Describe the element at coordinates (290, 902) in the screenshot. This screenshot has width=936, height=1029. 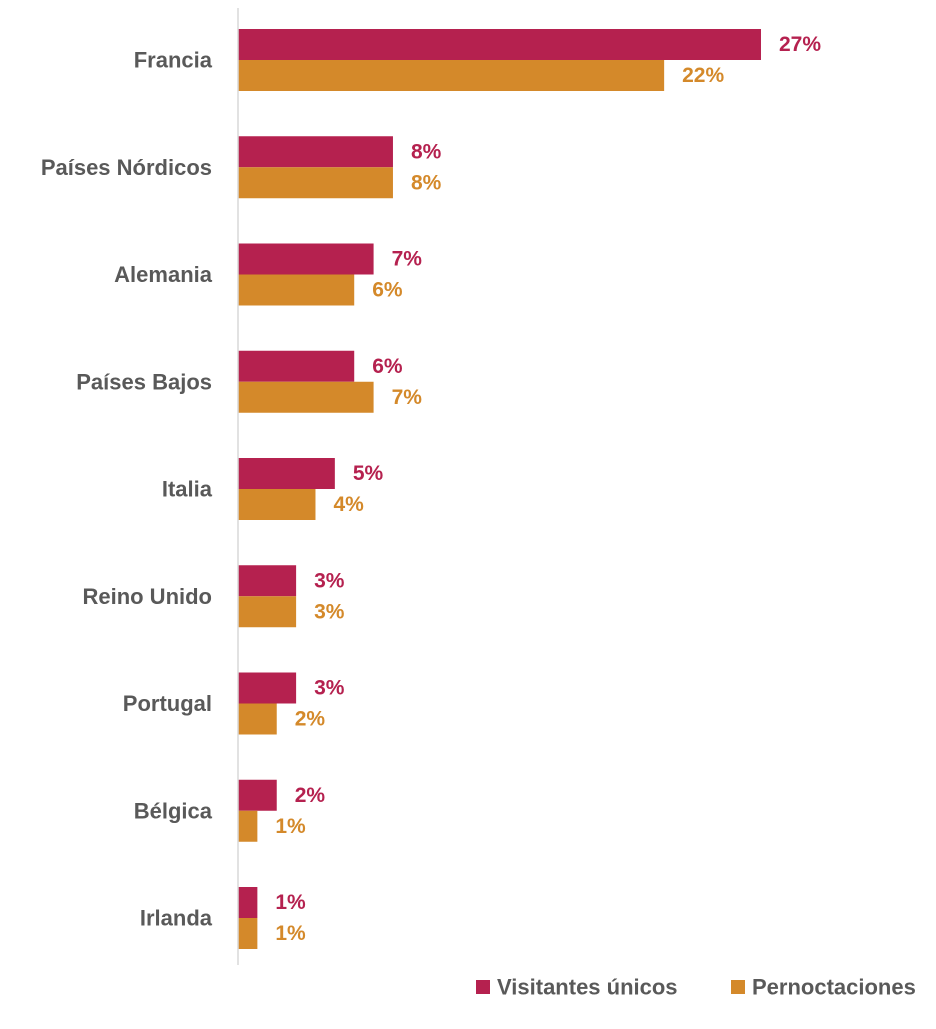
I see `value-label-visitantes: 1%` at that location.